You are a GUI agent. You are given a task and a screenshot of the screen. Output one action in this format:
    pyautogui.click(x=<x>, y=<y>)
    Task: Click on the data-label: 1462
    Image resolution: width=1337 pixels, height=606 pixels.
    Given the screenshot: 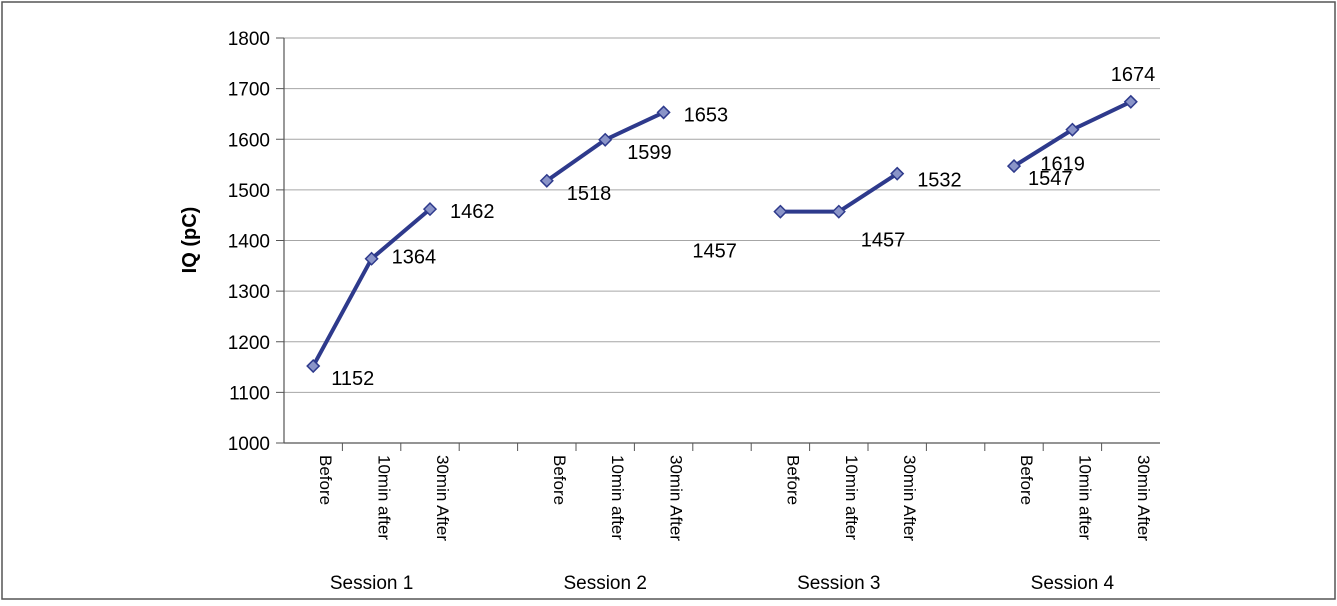 What is the action you would take?
    pyautogui.click(x=472, y=212)
    